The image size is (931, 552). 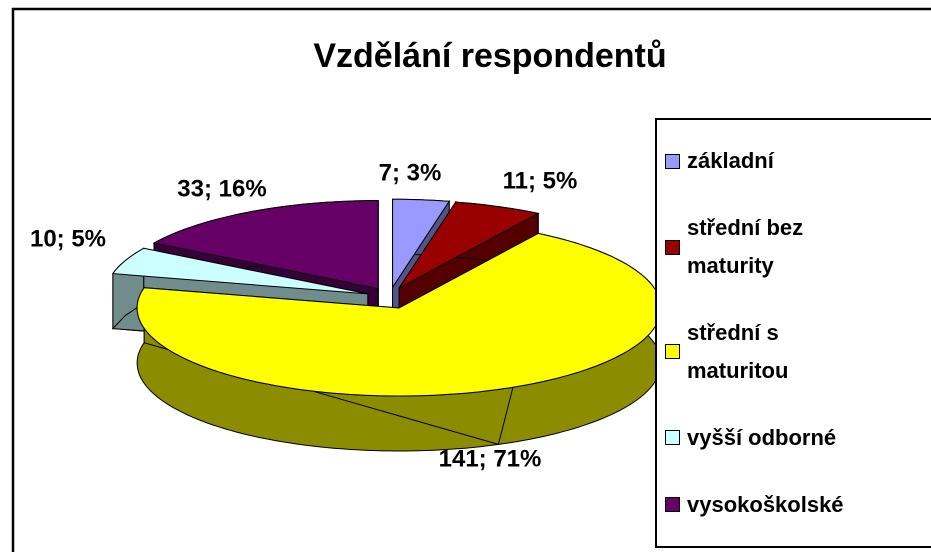 I want to click on legend-label: vysokoškolské, so click(x=765, y=504).